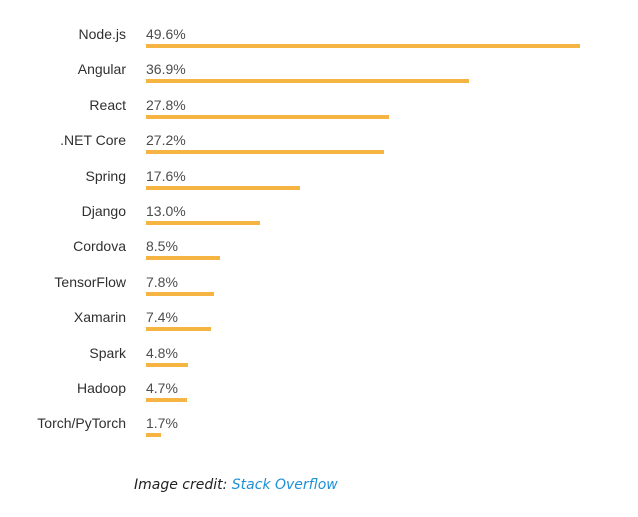 The width and height of the screenshot is (638, 517). Describe the element at coordinates (166, 175) in the screenshot. I see `value-label: 17.6%` at that location.